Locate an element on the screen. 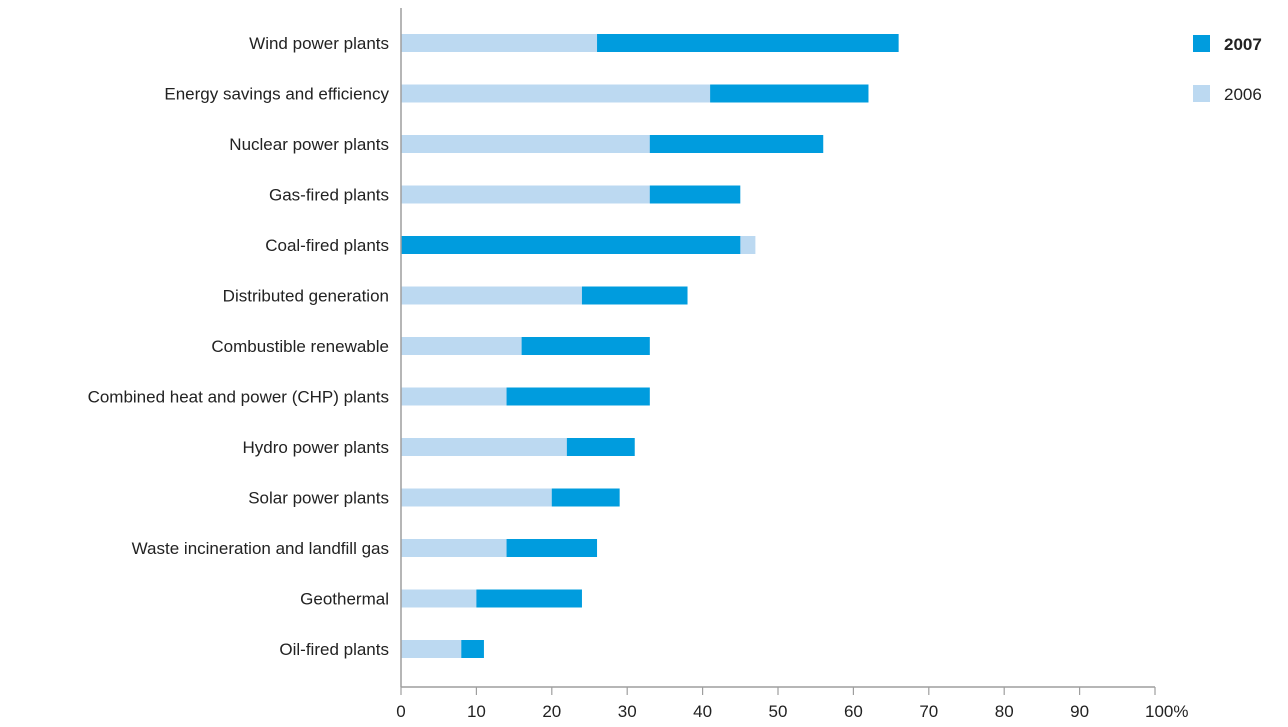 The image size is (1288, 727). x-tick-label: 100% is located at coordinates (1166, 711).